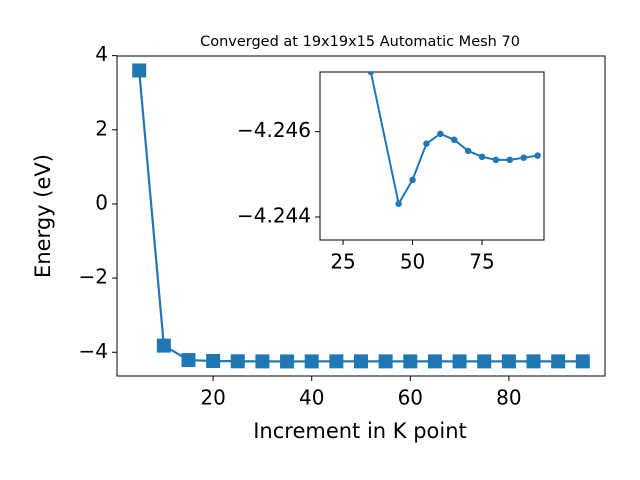 This screenshot has height=480, width=640. I want to click on y-tick-label: 4, so click(101, 54).